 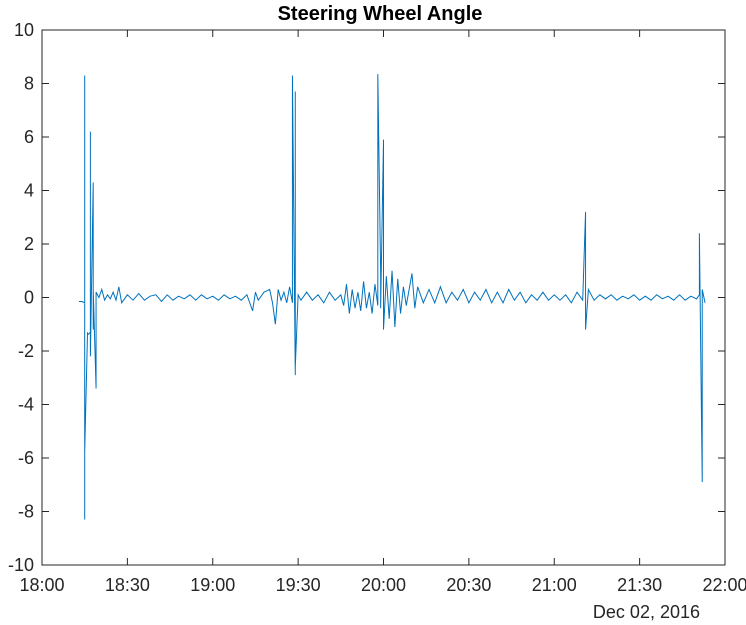 What do you see at coordinates (646, 612) in the screenshot?
I see `date-label: Dec 02, 2016` at bounding box center [646, 612].